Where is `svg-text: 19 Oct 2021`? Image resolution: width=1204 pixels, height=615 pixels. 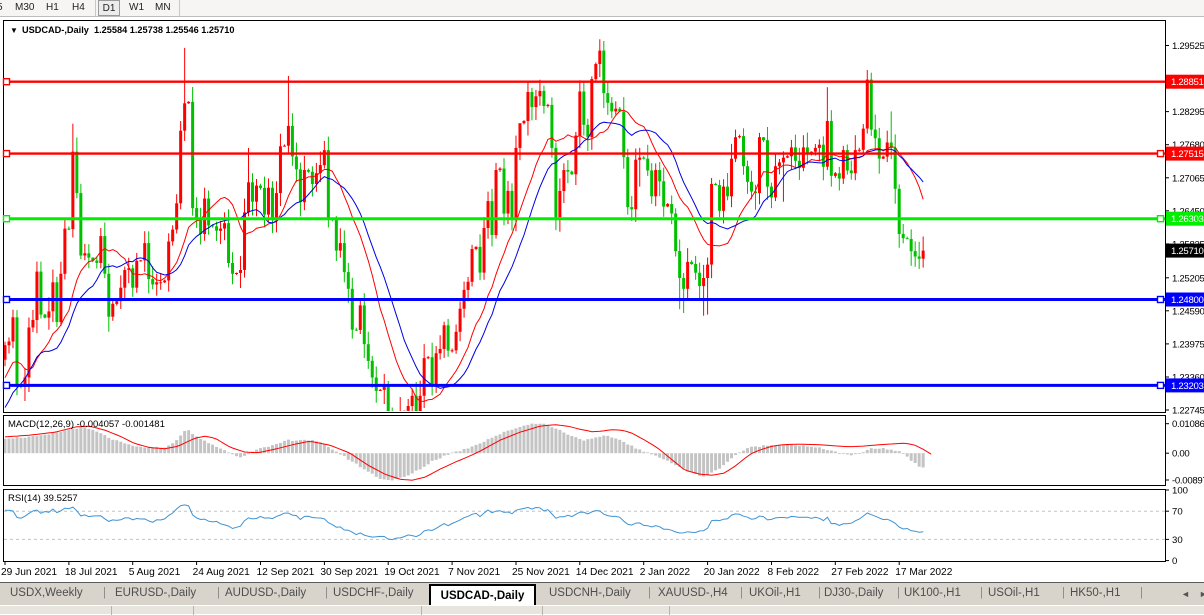 svg-text: 19 Oct 2021 is located at coordinates (412, 572).